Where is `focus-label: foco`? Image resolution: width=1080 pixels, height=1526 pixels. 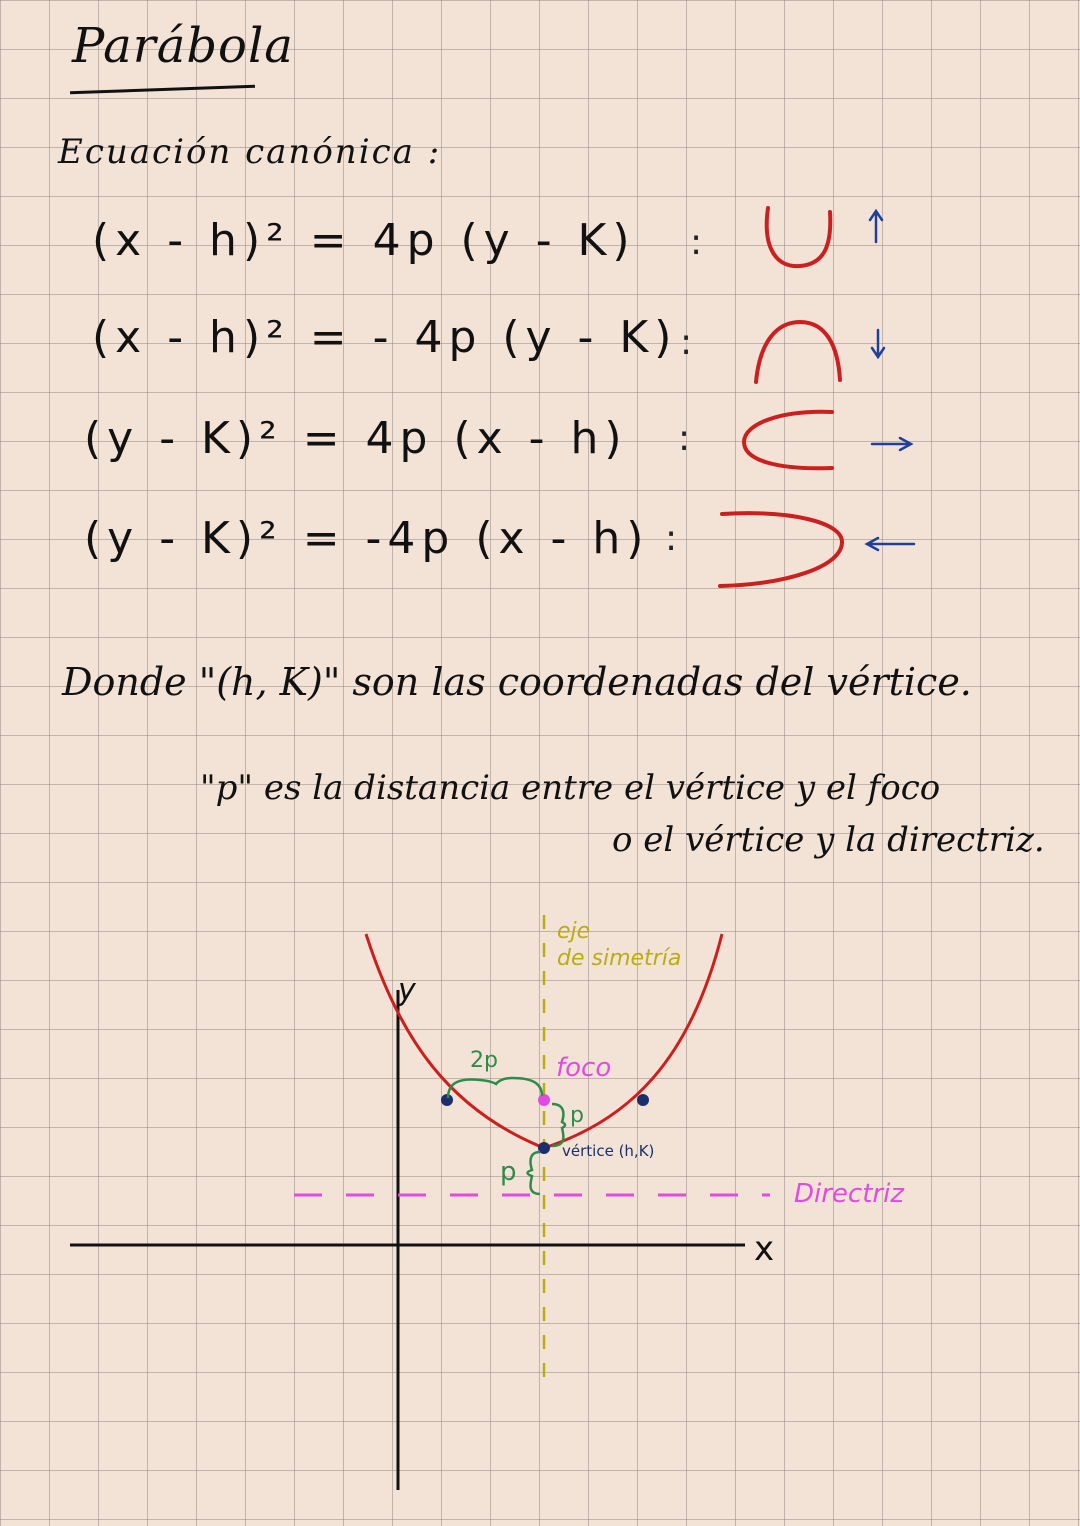
focus-label: foco is located at coordinates (583, 1068).